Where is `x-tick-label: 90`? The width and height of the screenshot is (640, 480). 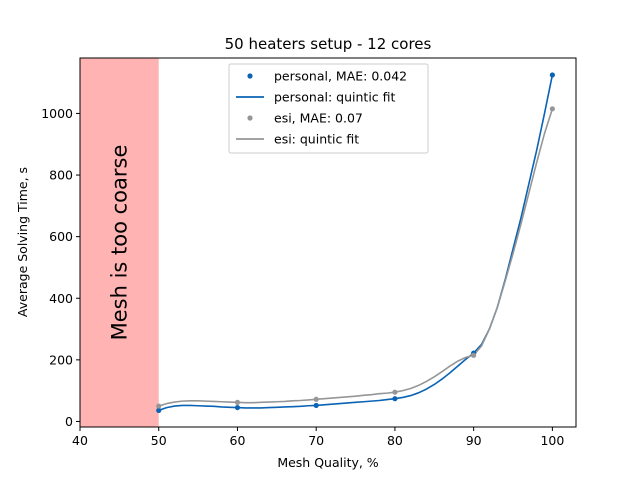 x-tick-label: 90 is located at coordinates (474, 440).